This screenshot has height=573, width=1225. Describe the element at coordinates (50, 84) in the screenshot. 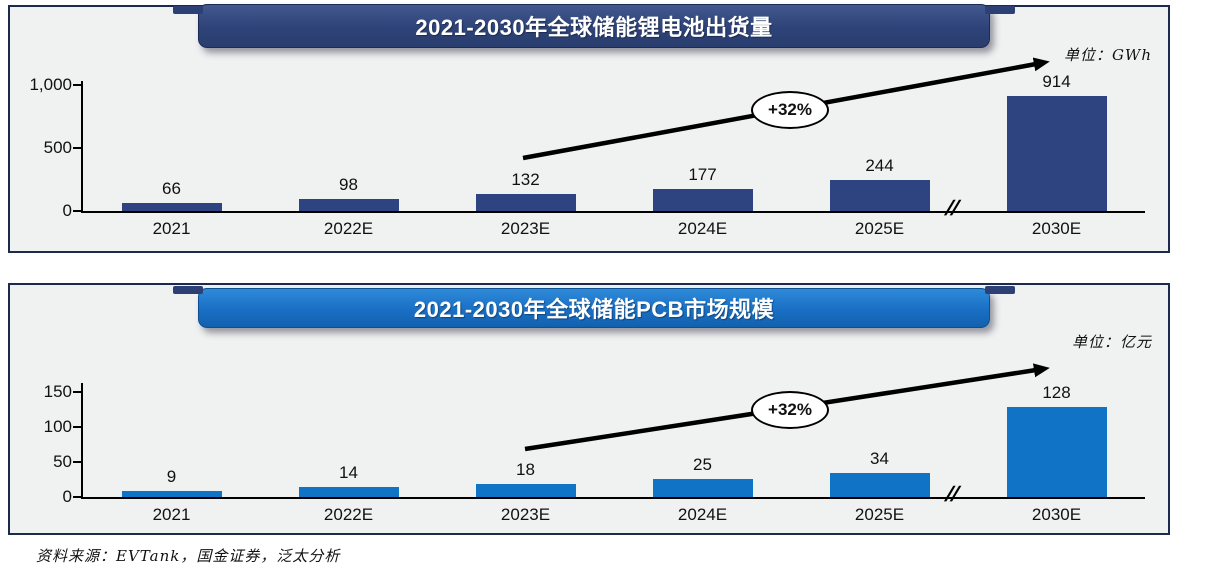

I see `y-tick-label: 1,000` at that location.